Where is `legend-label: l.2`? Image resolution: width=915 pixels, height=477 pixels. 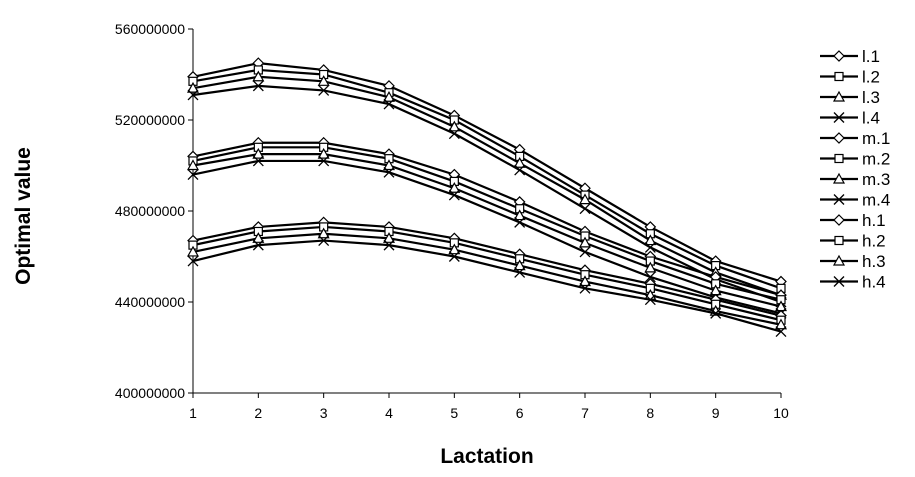 legend-label: l.2 is located at coordinates (871, 77).